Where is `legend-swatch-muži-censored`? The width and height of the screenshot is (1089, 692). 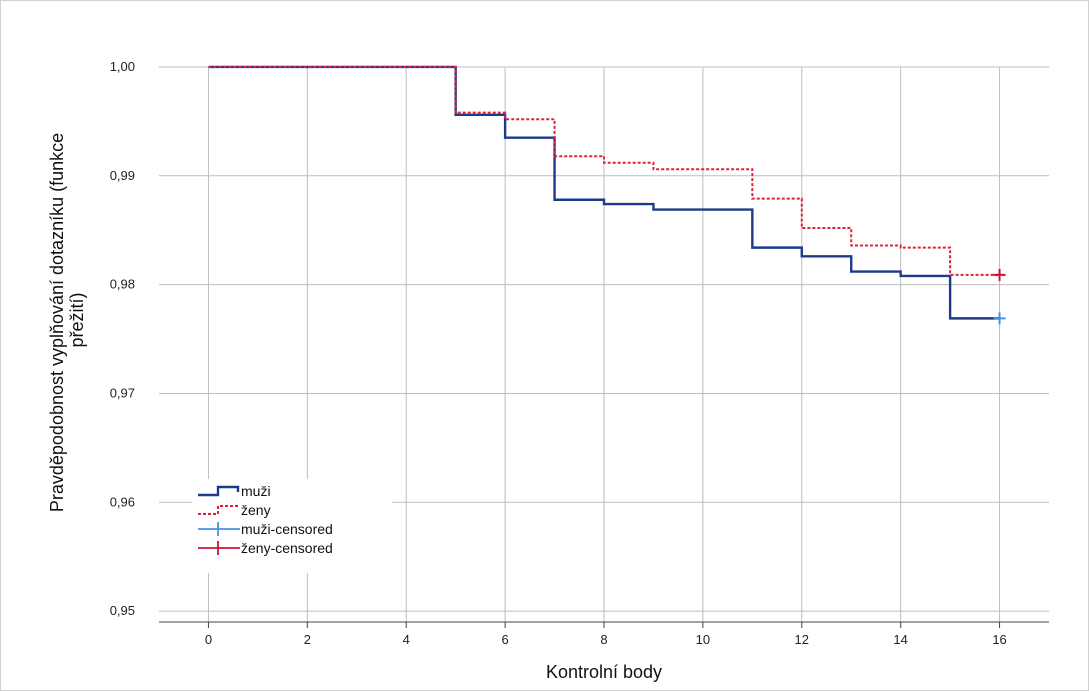
legend-swatch-muži-censored is located at coordinates (219, 529).